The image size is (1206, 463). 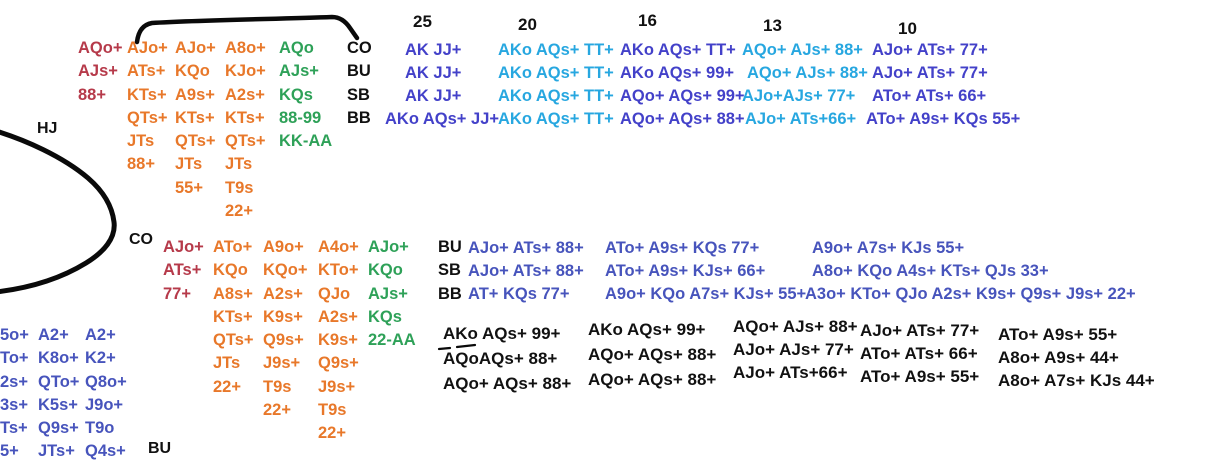 What do you see at coordinates (277, 386) in the screenshot?
I see `range-text: T9s` at bounding box center [277, 386].